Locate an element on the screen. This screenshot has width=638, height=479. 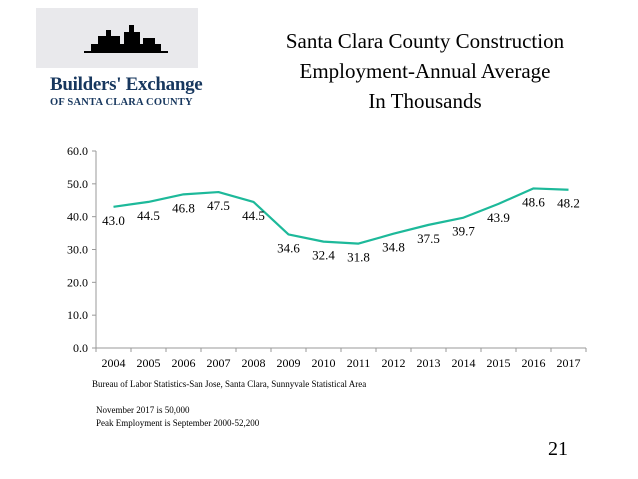
y-tick-label: 20.0 is located at coordinates (77, 282).